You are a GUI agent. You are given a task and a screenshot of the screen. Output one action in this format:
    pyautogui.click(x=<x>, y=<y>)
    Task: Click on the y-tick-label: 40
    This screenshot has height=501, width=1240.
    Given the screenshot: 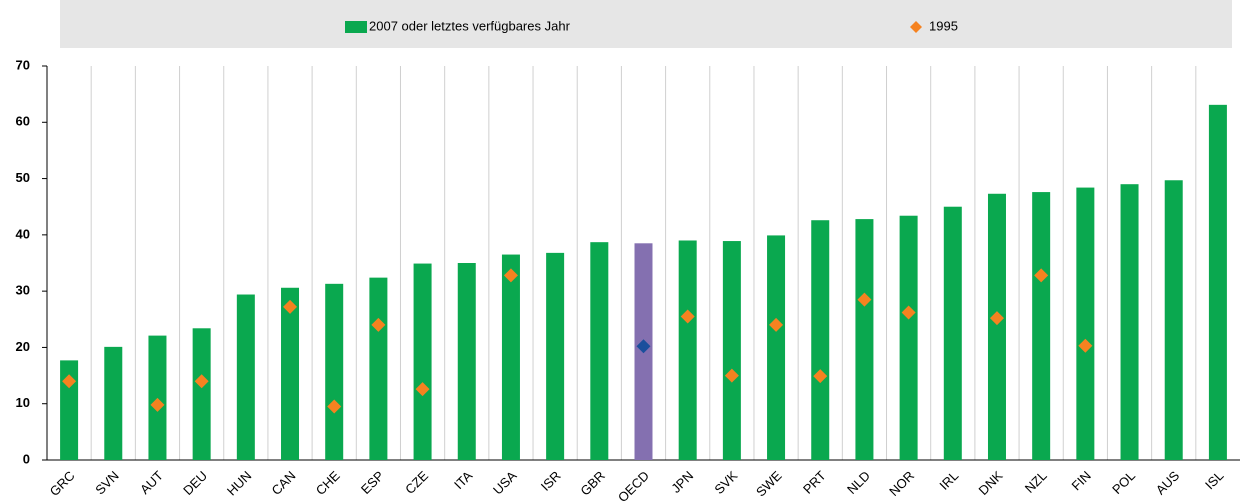 What is the action you would take?
    pyautogui.click(x=23, y=233)
    